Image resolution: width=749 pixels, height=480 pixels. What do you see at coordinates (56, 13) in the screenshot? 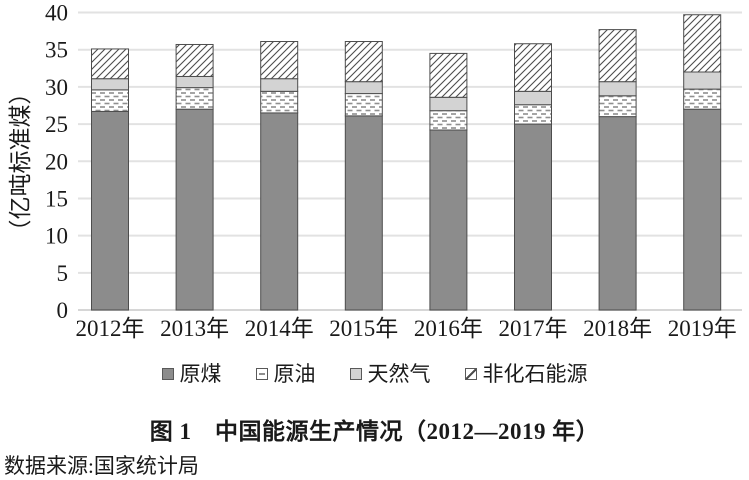
I see `y-tick-label: 40` at bounding box center [56, 13].